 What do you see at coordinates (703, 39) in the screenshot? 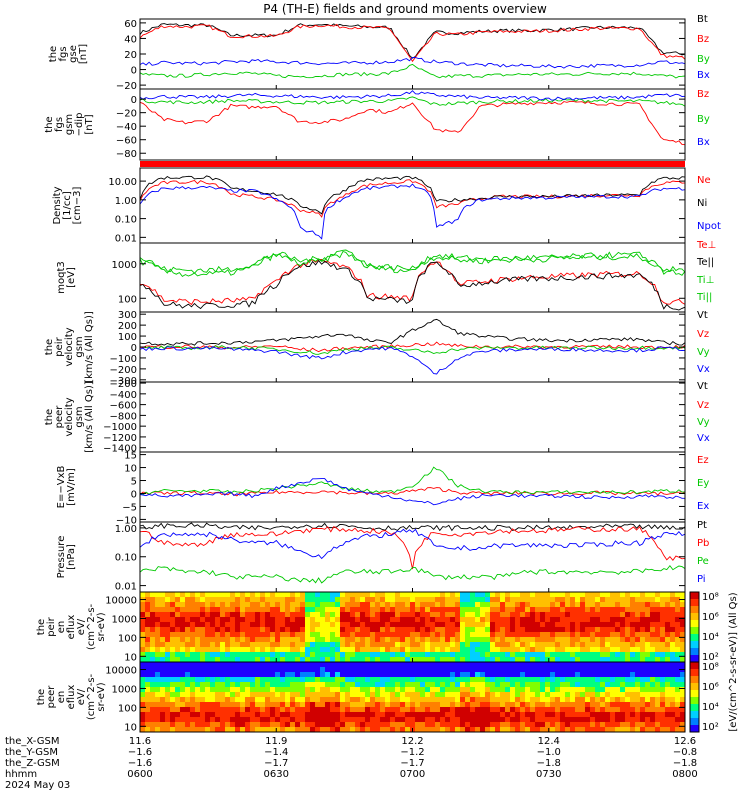
I see `legend-bz: Bz` at bounding box center [703, 39].